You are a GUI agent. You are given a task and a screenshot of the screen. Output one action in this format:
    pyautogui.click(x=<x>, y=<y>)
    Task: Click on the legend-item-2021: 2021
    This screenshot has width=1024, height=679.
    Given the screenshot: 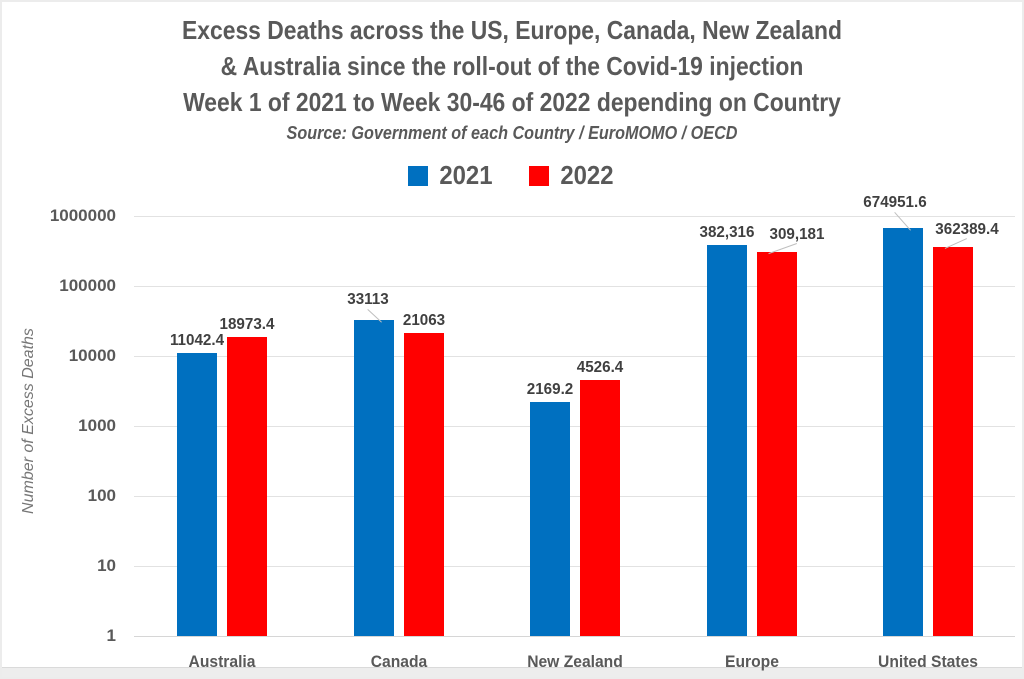 What is the action you would take?
    pyautogui.click(x=451, y=175)
    